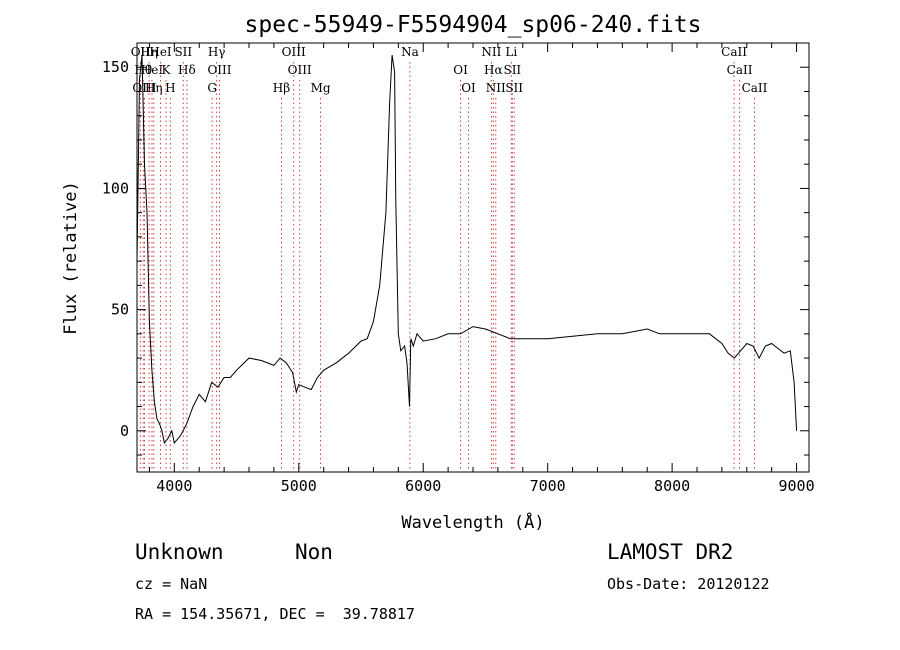 This screenshot has height=650, width=900. Describe the element at coordinates (187, 70) in the screenshot. I see `line-marker-label: Hδ` at that location.